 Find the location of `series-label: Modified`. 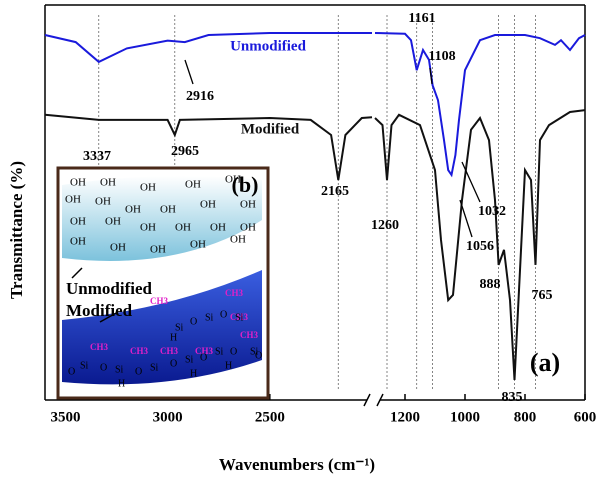

series-label: Modified is located at coordinates (270, 129).